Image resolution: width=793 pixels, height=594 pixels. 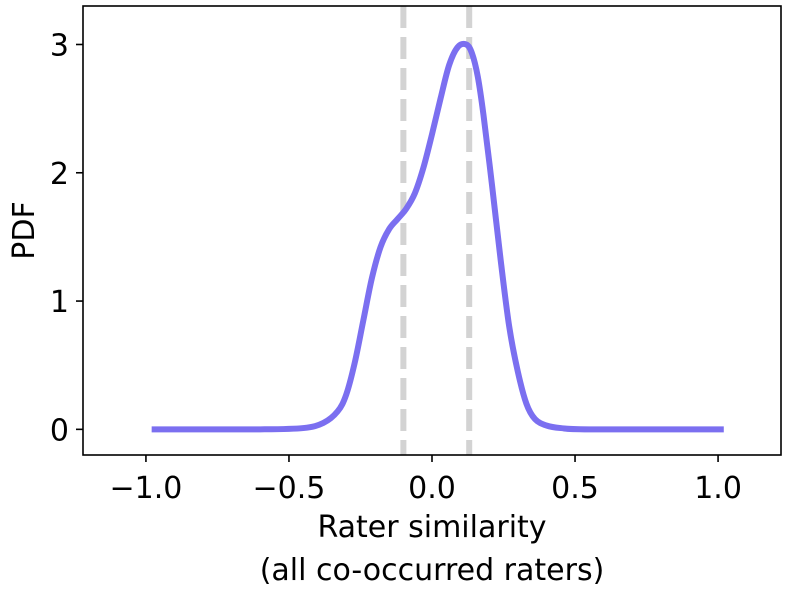 What do you see at coordinates (59, 45) in the screenshot?
I see `y-tick-label: 3` at bounding box center [59, 45].